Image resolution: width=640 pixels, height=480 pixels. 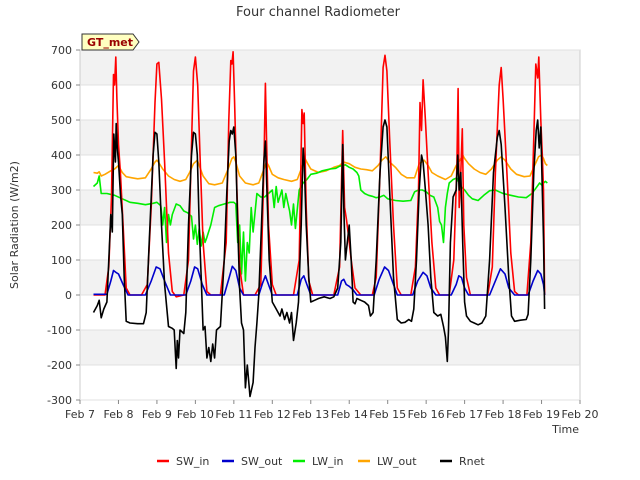 What do you see at coordinates (464, 414) in the screenshot?
I see `x-tick-label: Feb 17` at bounding box center [464, 414].